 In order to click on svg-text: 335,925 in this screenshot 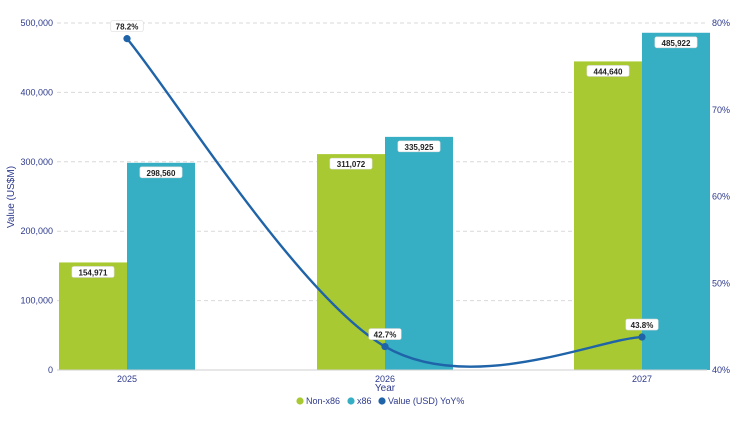, I will do `click(419, 147)`.